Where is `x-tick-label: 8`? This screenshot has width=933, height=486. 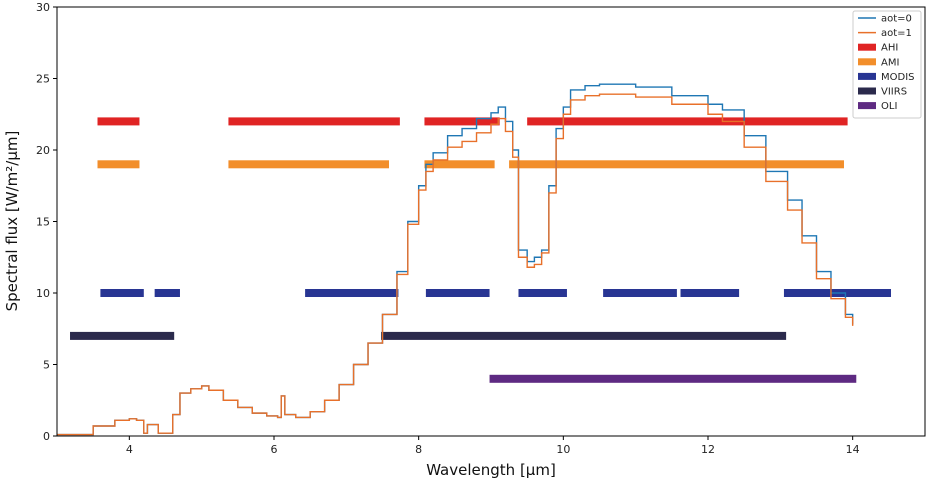 x-tick-label: 8 is located at coordinates (418, 449).